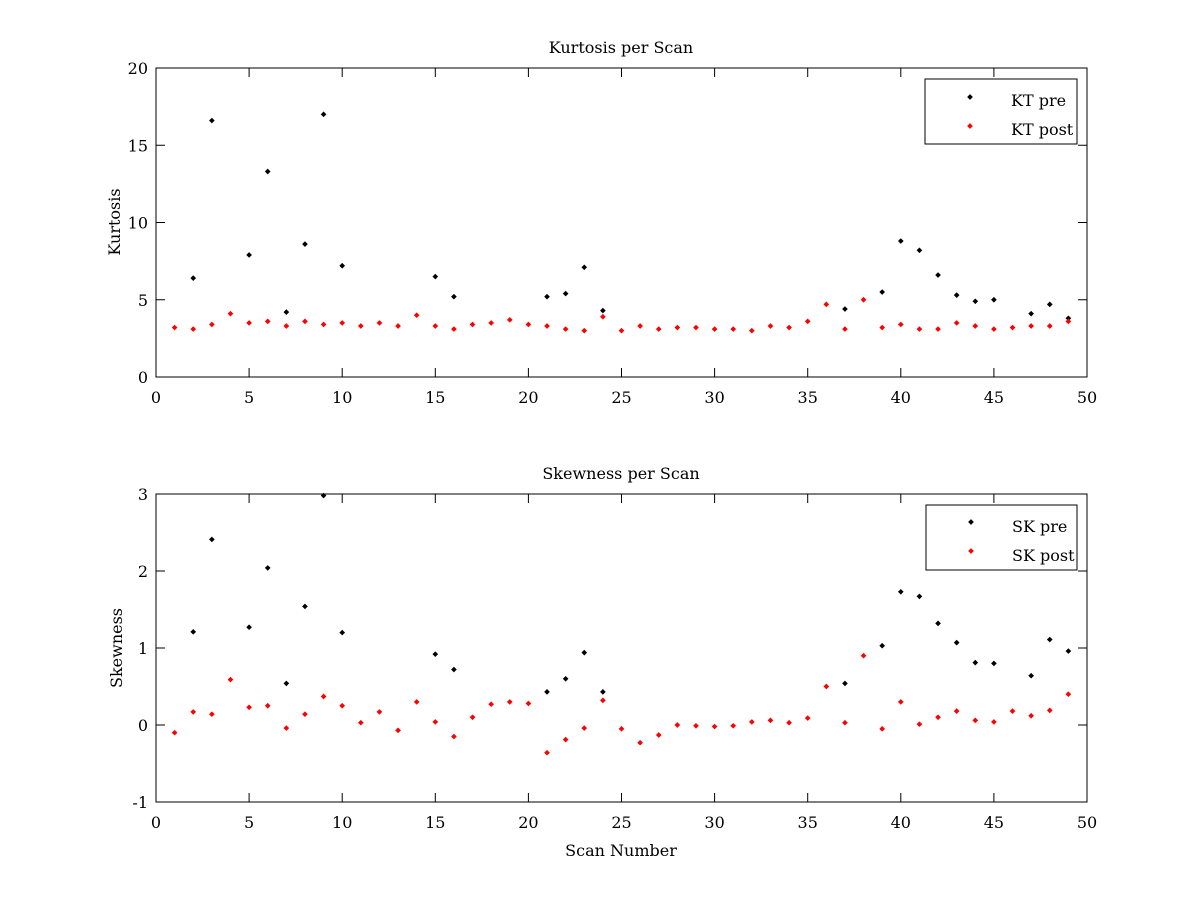 The image size is (1200, 900). Describe the element at coordinates (528, 822) in the screenshot. I see `skewness-x-tick-label: 20` at that location.